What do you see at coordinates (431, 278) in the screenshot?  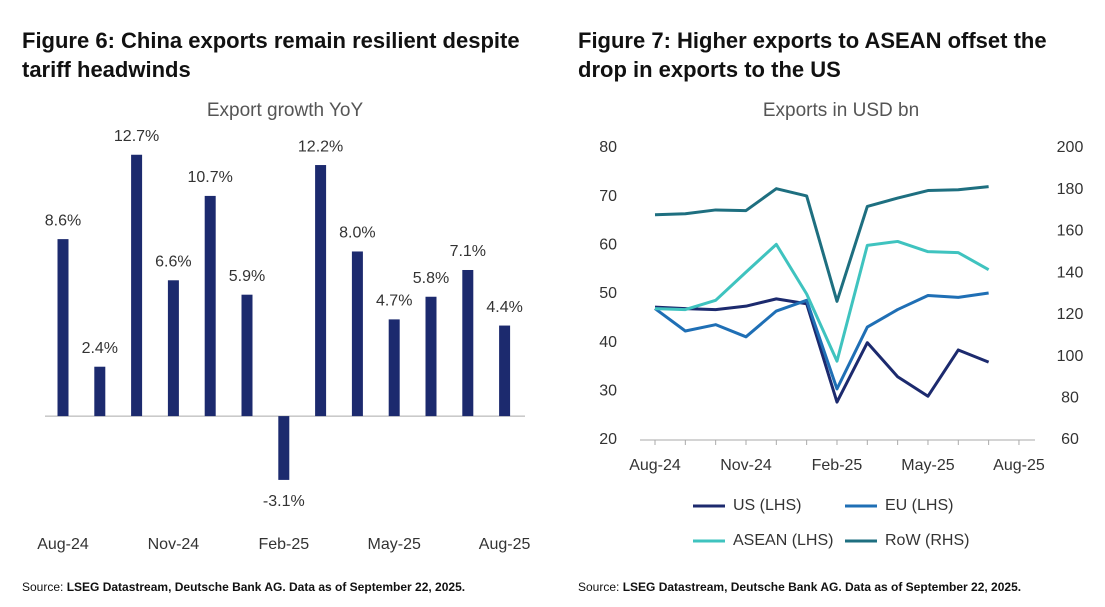 I see `data-label: 5.8%` at bounding box center [431, 278].